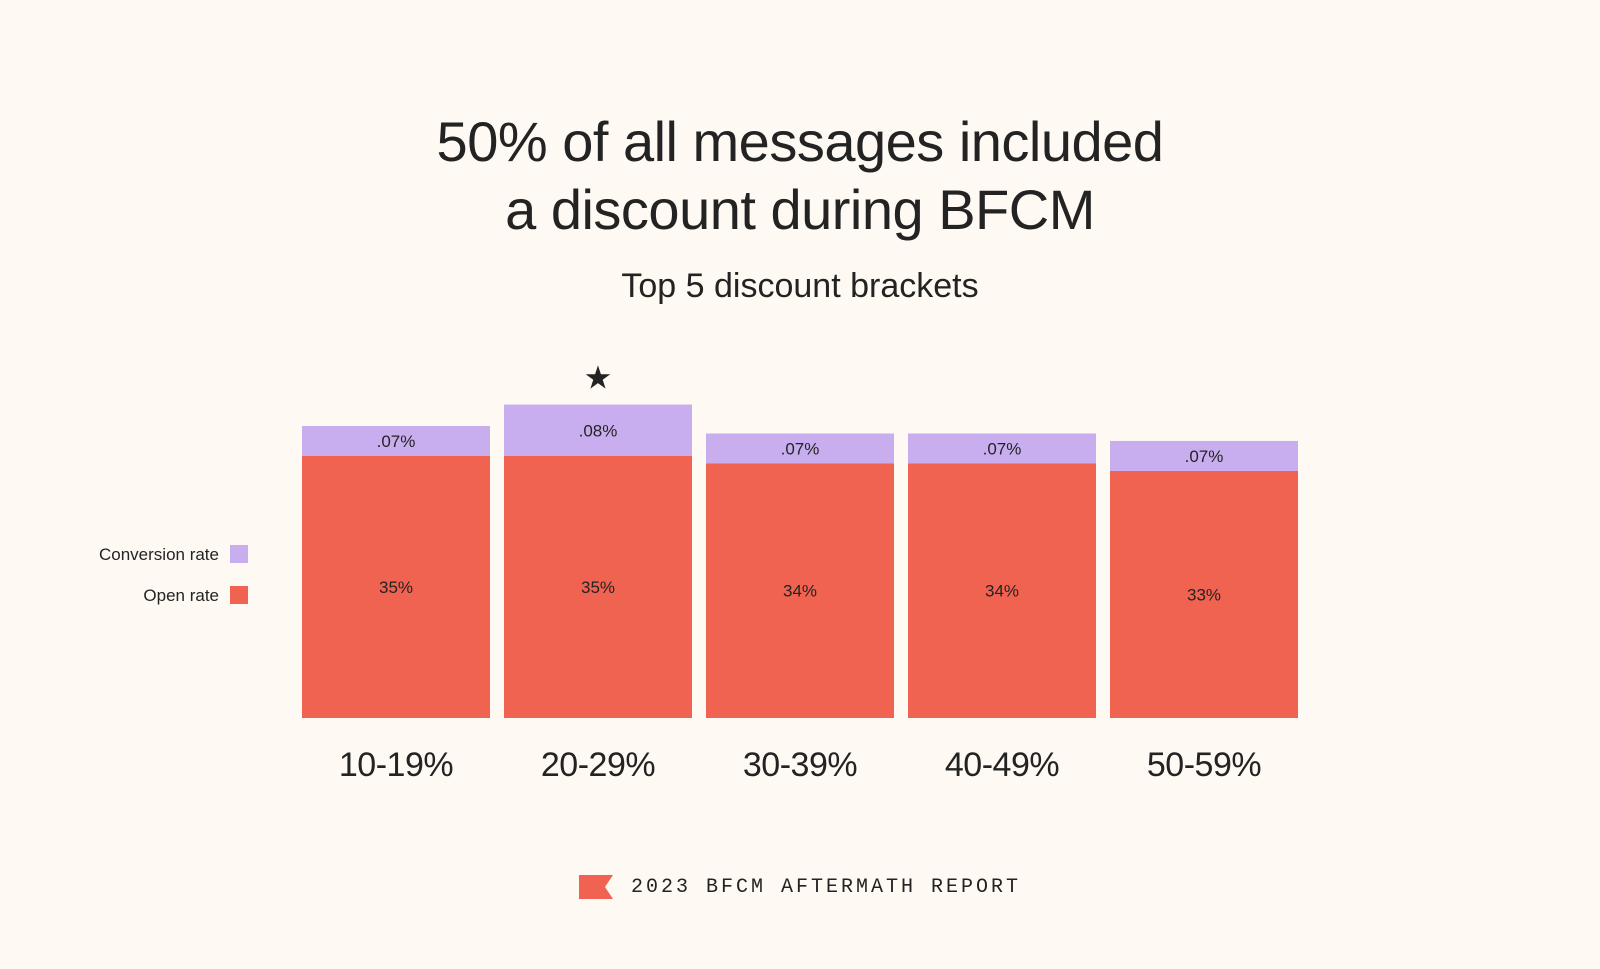 The height and width of the screenshot is (969, 1600). I want to click on star-icon: ★, so click(598, 378).